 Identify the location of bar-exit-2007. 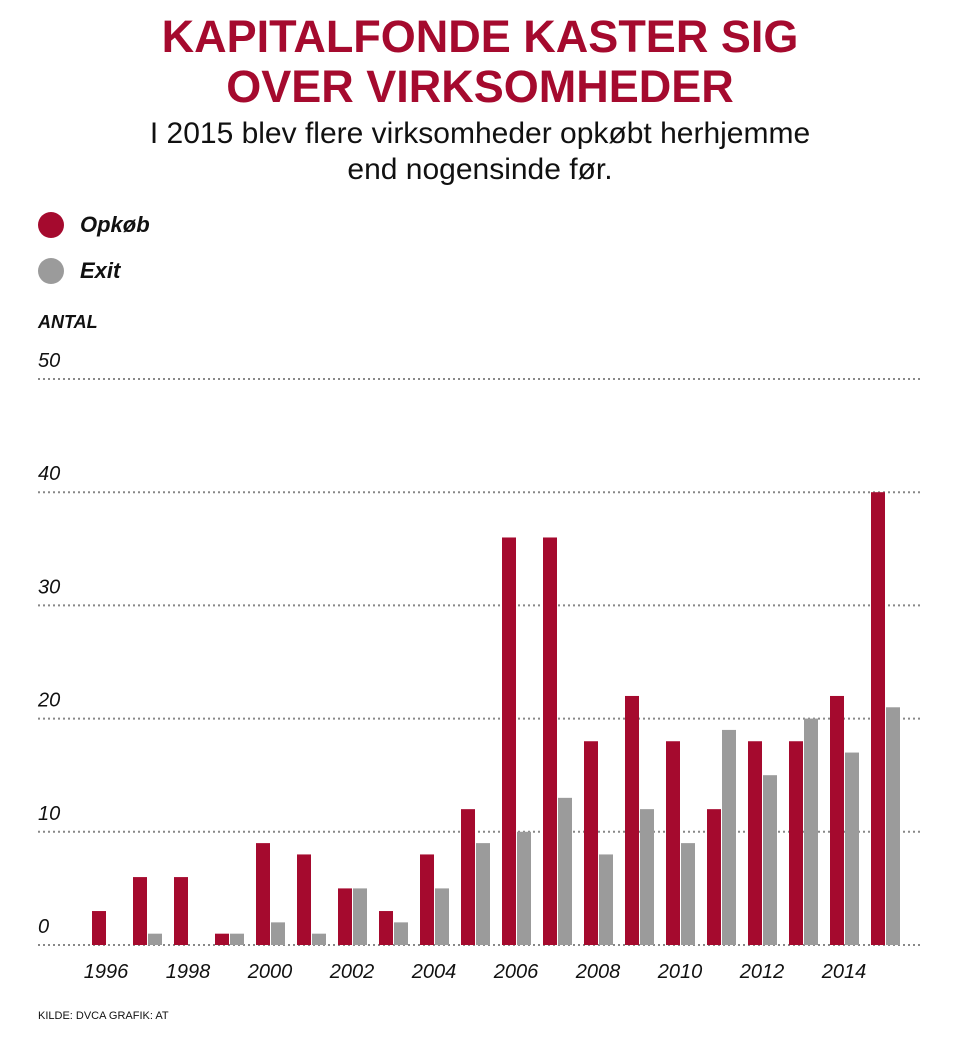
(565, 871).